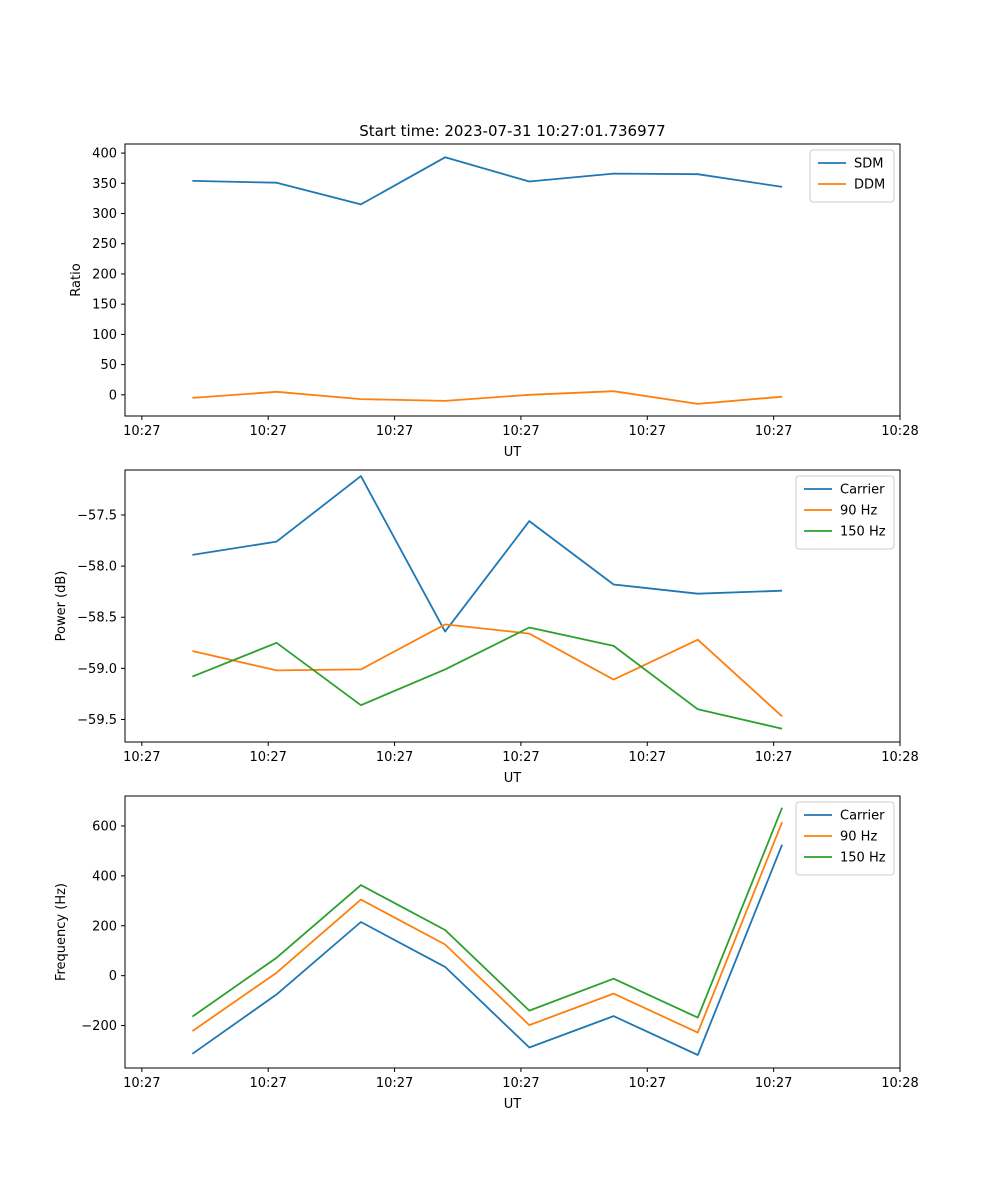 The image size is (1000, 1200). What do you see at coordinates (868, 164) in the screenshot?
I see `legend-label: SDM` at bounding box center [868, 164].